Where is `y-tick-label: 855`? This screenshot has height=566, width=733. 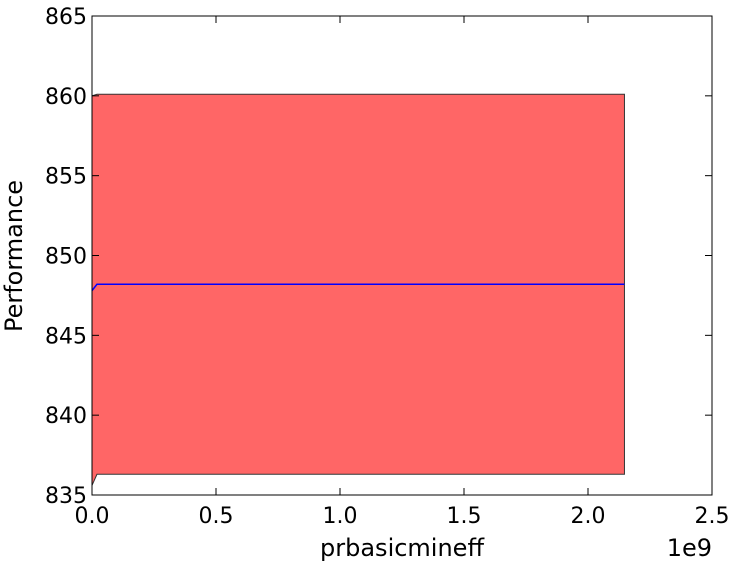 y-tick-label: 855 is located at coordinates (66, 177).